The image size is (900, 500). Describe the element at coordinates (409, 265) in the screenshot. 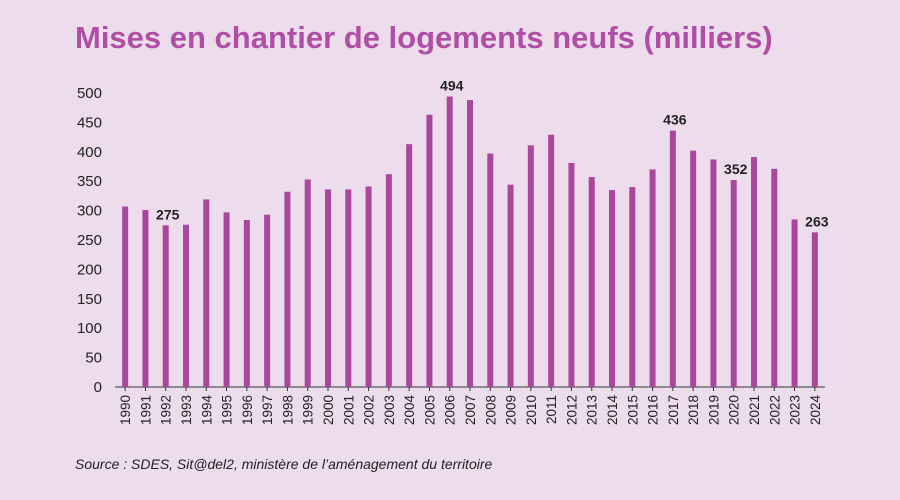

I see `bar-2004` at that location.